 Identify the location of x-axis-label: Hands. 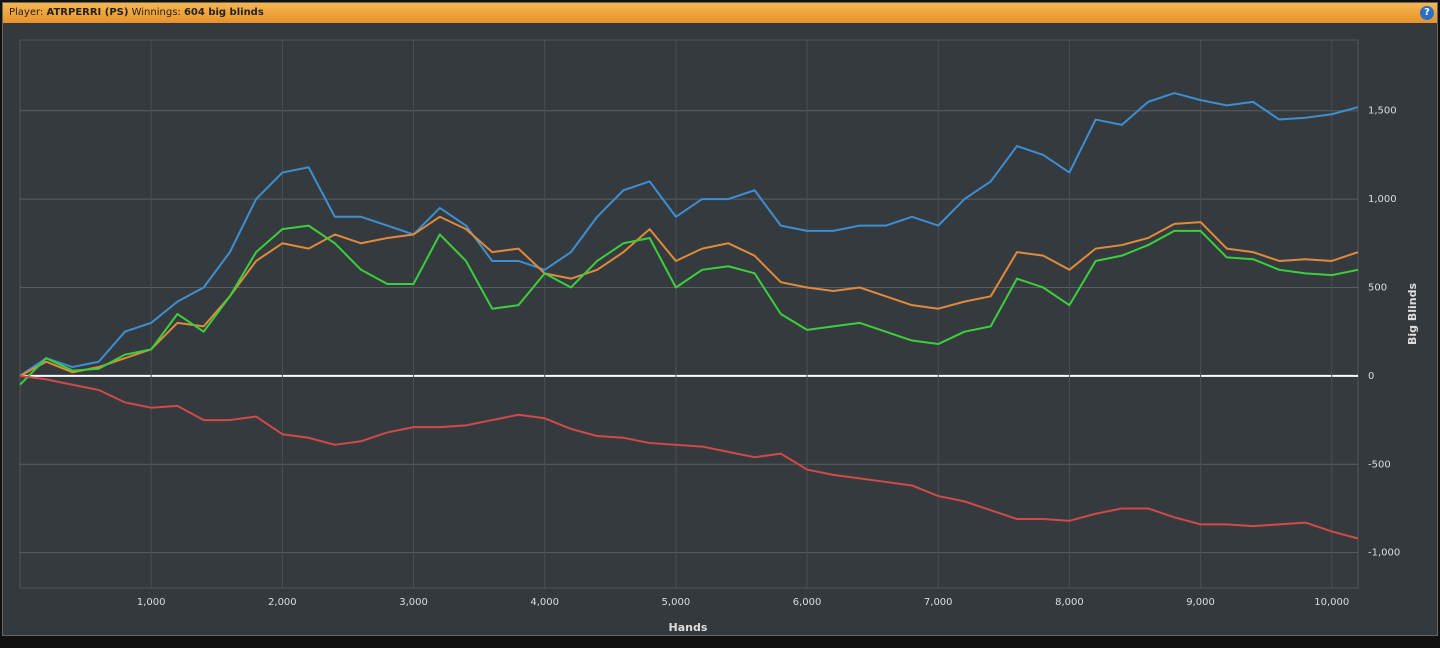
(688, 627).